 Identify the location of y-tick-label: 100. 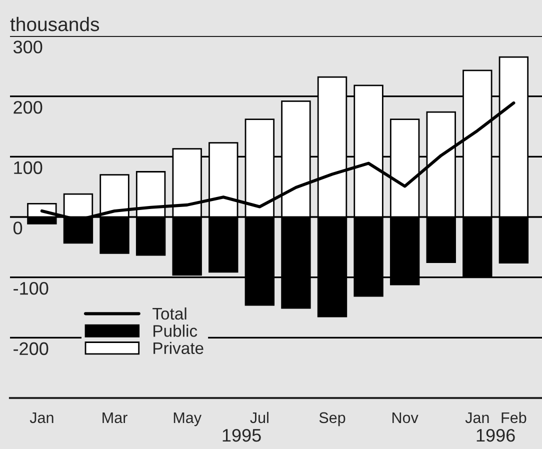
(28, 167).